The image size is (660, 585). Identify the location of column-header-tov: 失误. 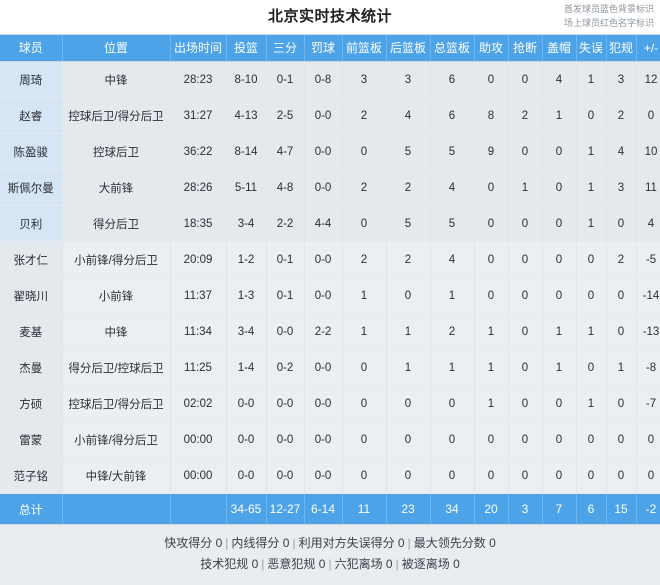
(591, 48).